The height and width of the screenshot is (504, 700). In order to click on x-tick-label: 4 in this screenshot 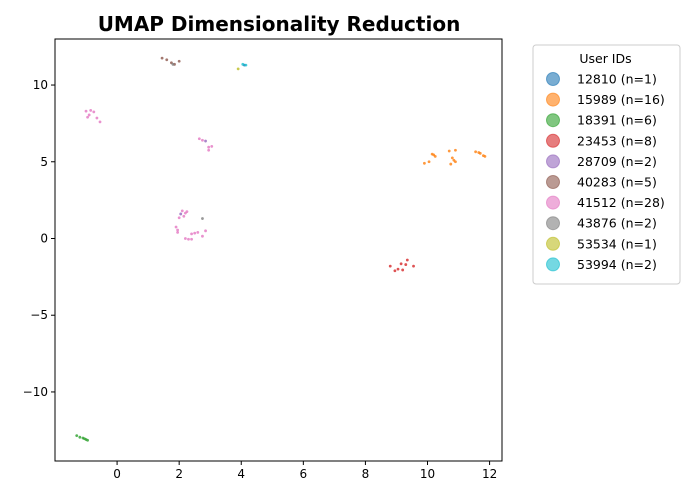, I will do `click(241, 474)`.